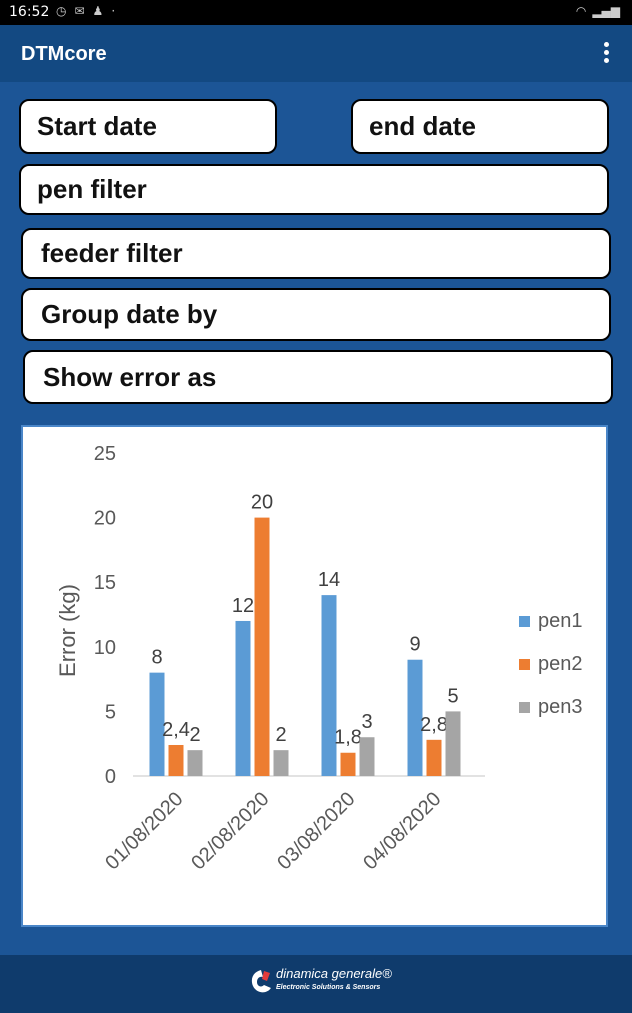  What do you see at coordinates (261, 981) in the screenshot?
I see `brand-mark-icon` at bounding box center [261, 981].